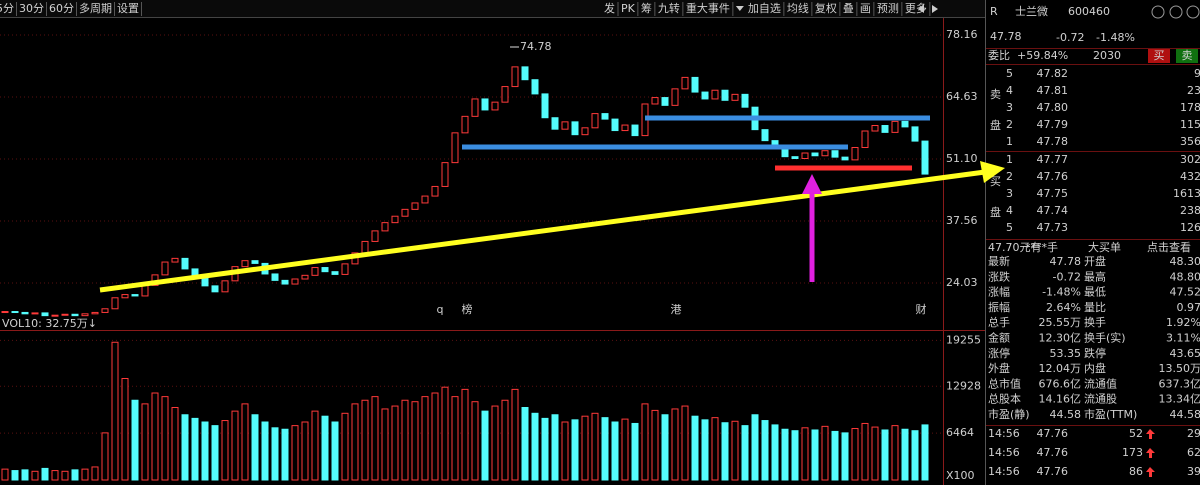 Image resolution: width=1200 pixels, height=485 pixels. Describe the element at coordinates (798, 8) in the screenshot. I see `toolbar-button: 均线` at that location.